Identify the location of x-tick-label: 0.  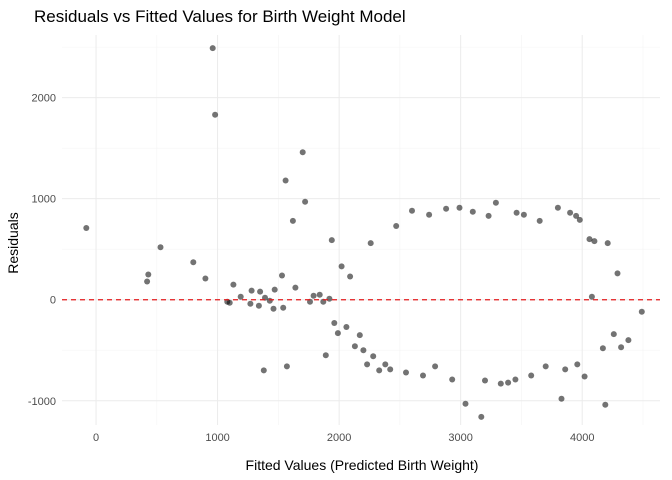
(96, 438).